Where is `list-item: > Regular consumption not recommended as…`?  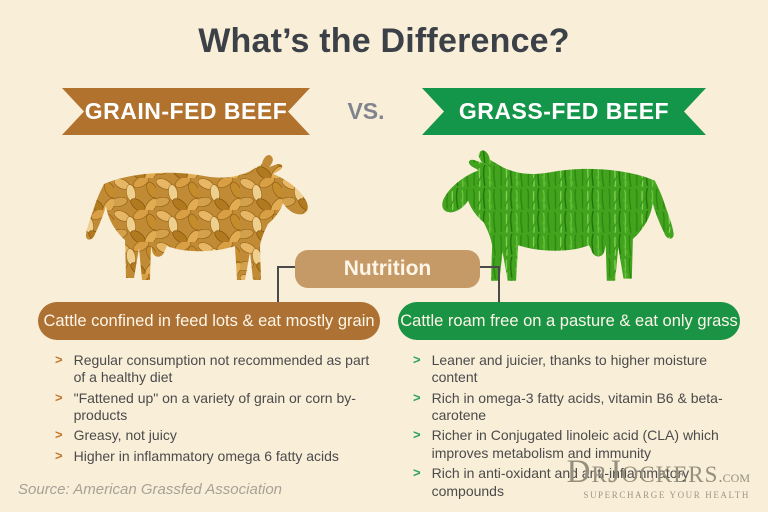 list-item: > Regular consumption not recommended as… is located at coordinates (216, 369).